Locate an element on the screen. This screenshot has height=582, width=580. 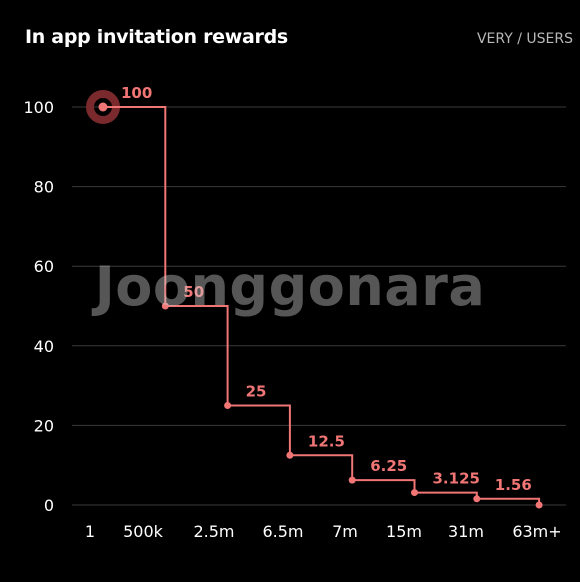
chart-title: In app invitation rewards is located at coordinates (156, 37).